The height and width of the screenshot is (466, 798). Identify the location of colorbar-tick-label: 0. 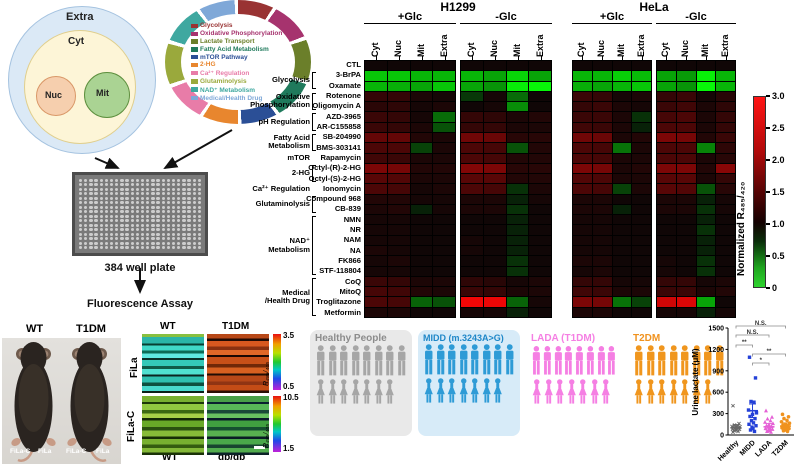
(775, 288).